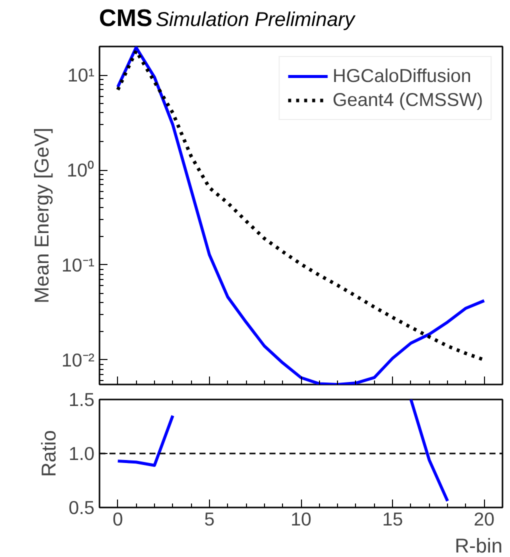  What do you see at coordinates (80, 170) in the screenshot?
I see `y-tick-label: 10⁰` at bounding box center [80, 170].